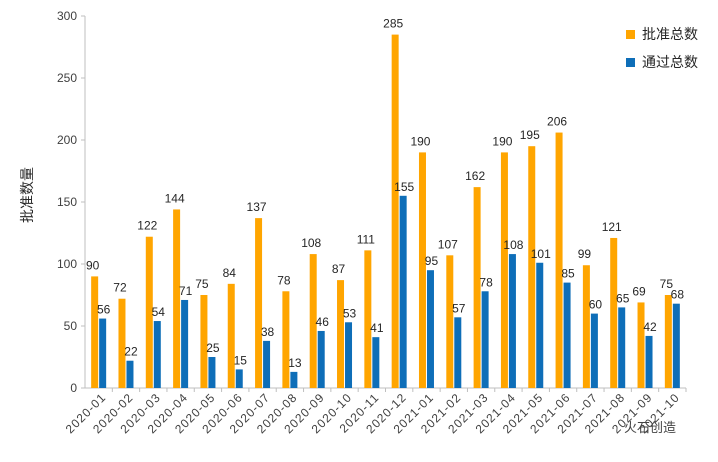 The width and height of the screenshot is (718, 462). What do you see at coordinates (432, 261) in the screenshot?
I see `data-label: 95` at bounding box center [432, 261].